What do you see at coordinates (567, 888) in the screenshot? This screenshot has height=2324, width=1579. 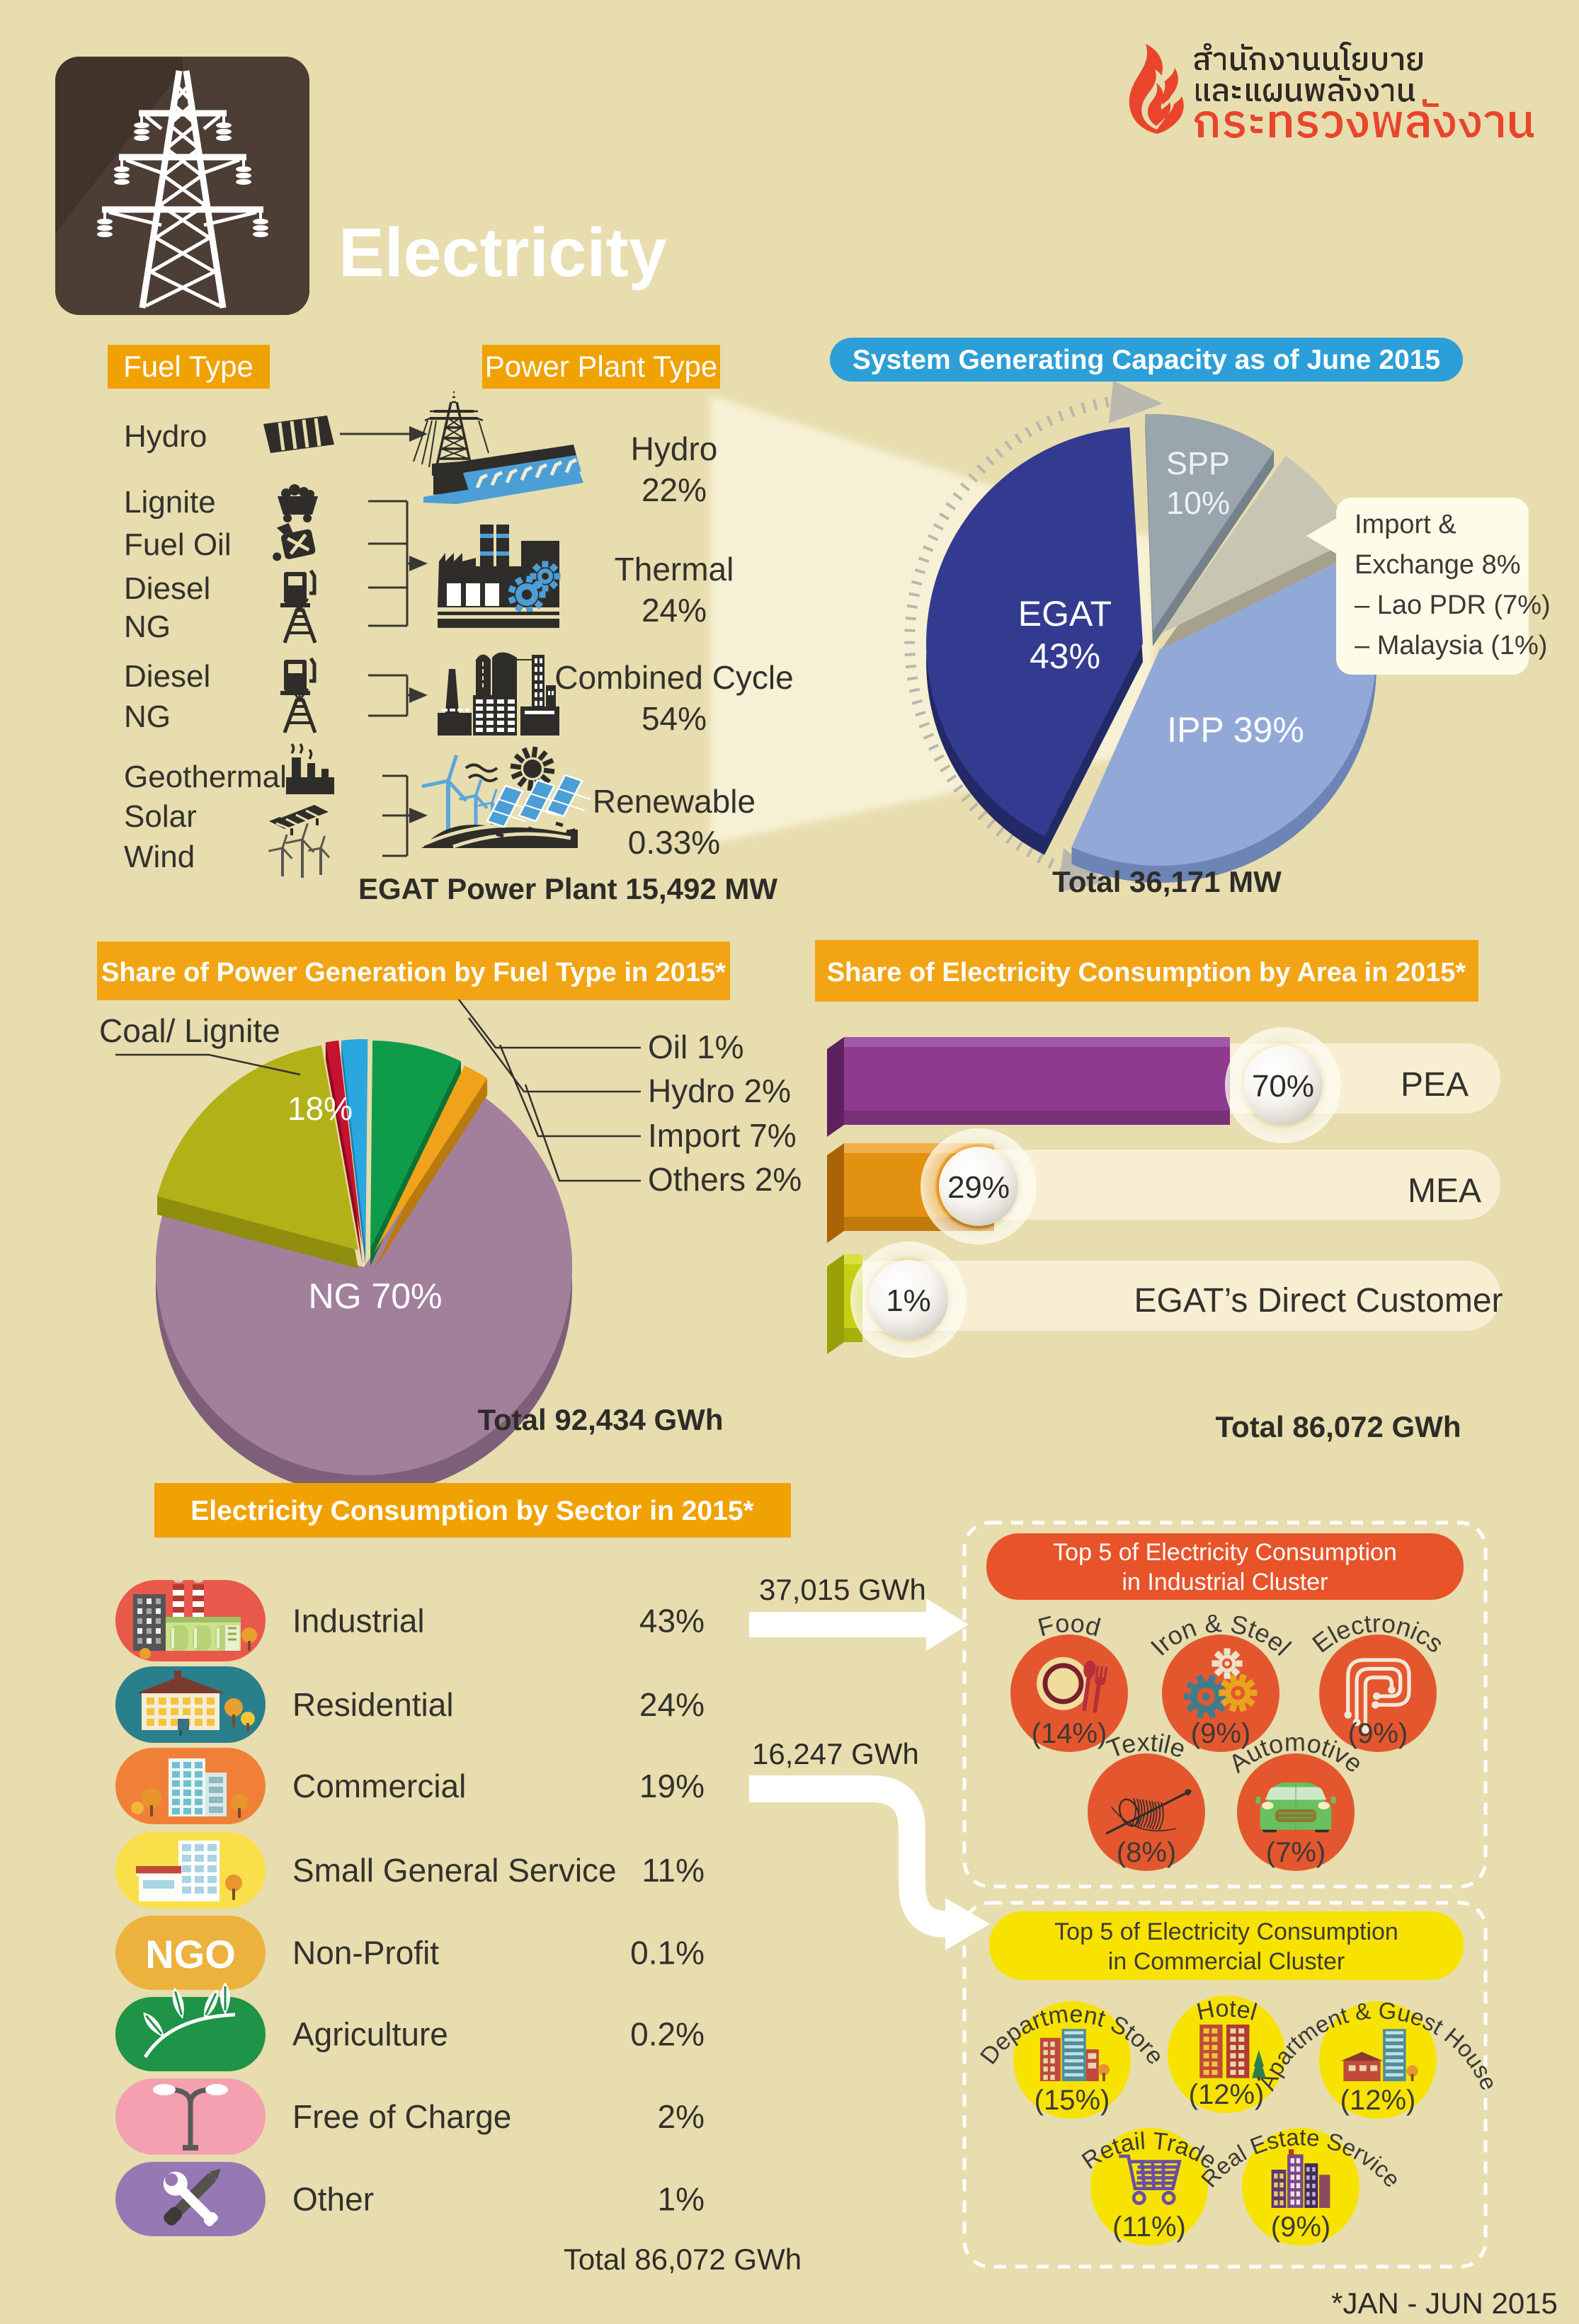 I see `svg-text: EGAT Power Plant 15,492 MW` at bounding box center [567, 888].